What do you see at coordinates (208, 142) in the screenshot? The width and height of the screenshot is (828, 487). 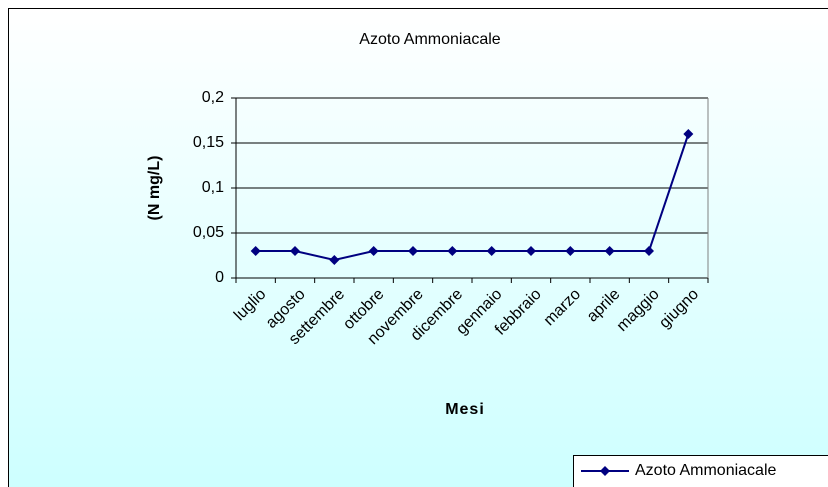 I see `y-tick-label: 0,15` at bounding box center [208, 142].